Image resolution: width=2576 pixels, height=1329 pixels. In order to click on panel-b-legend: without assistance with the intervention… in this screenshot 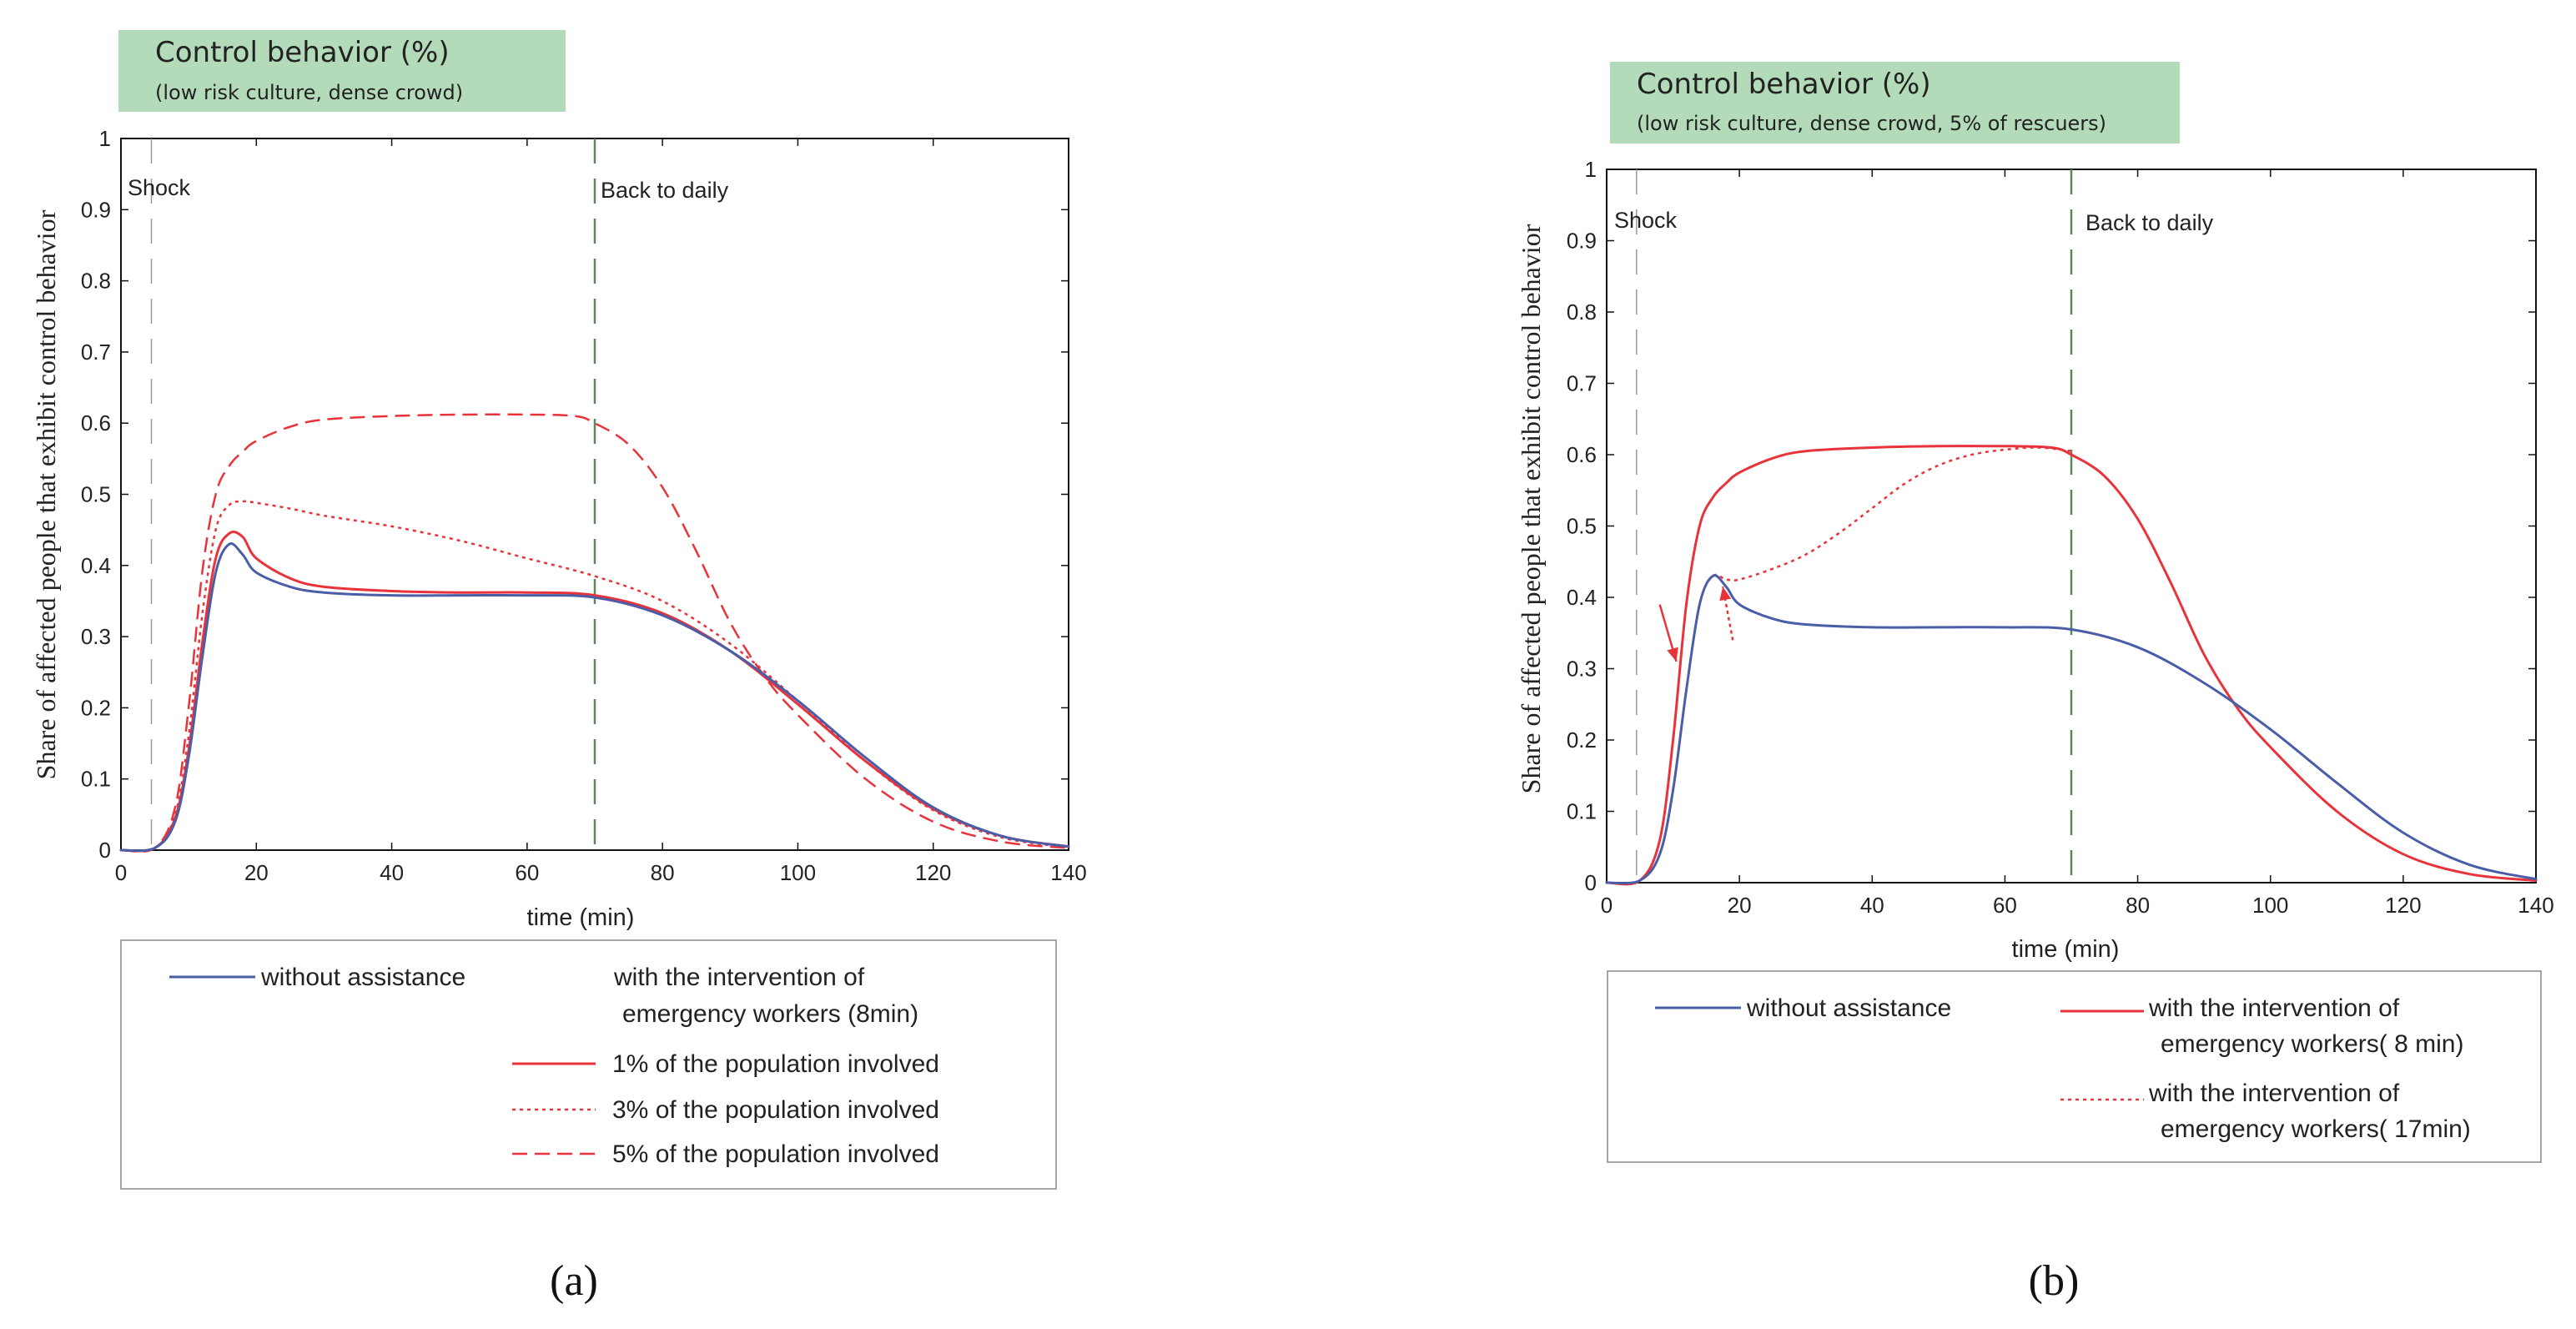, I will do `click(2074, 1066)`.